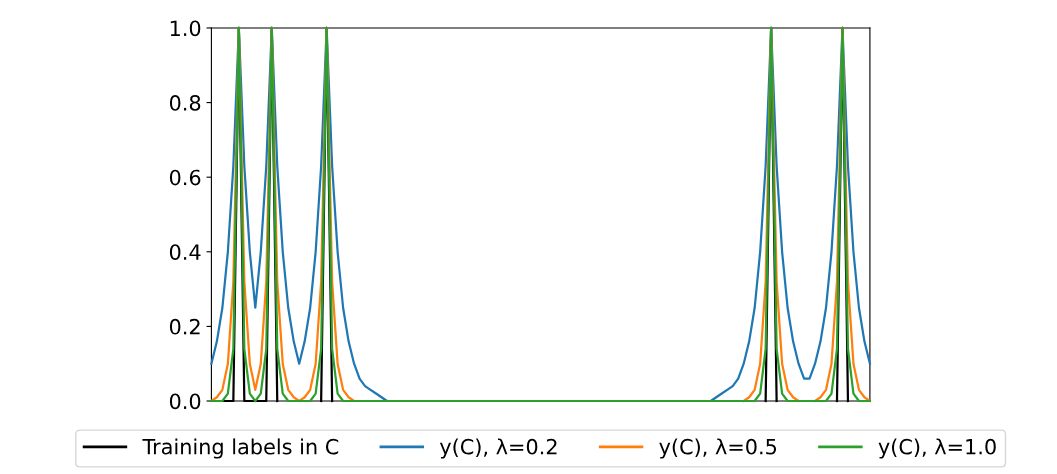 This screenshot has width=1057, height=474. Describe the element at coordinates (498, 448) in the screenshot. I see `legend-label: y(C), λ=0.2` at that location.